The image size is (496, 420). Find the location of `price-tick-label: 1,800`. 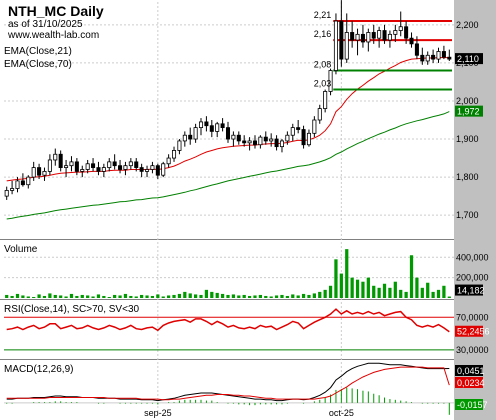

price-tick-label: 1,800 is located at coordinates (467, 177).